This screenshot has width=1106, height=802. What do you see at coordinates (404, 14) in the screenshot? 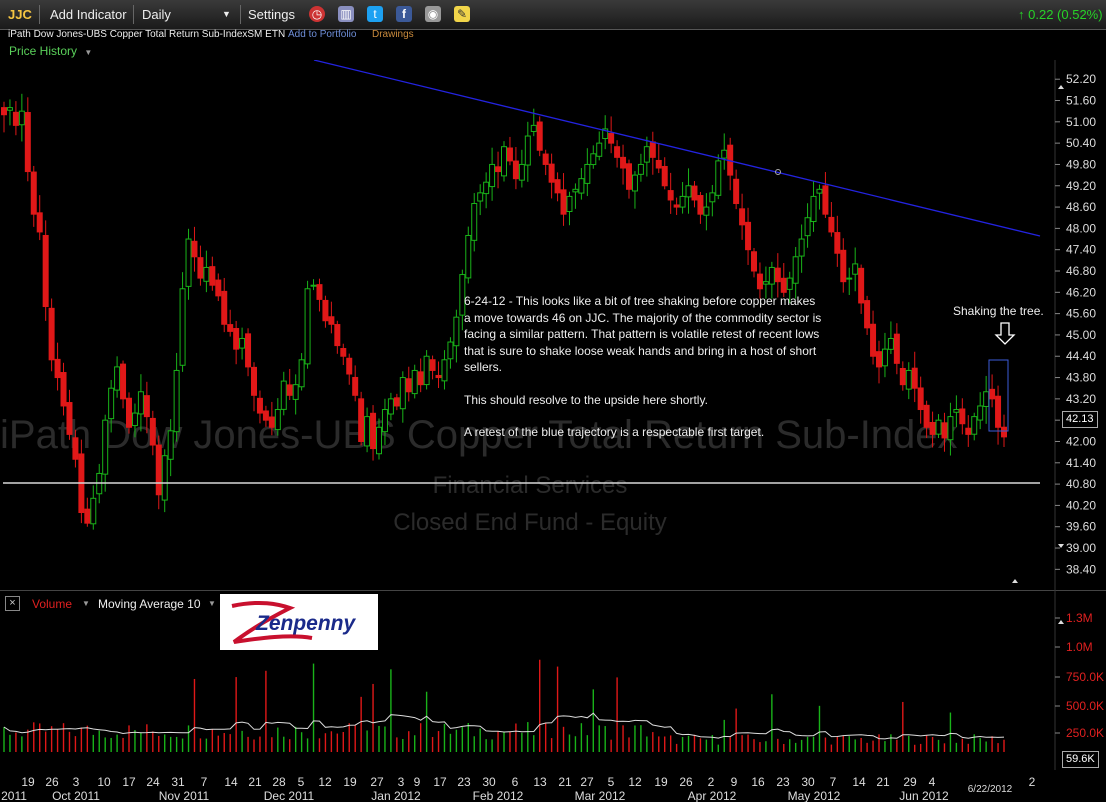
I see `facebook-icon: f` at bounding box center [404, 14].